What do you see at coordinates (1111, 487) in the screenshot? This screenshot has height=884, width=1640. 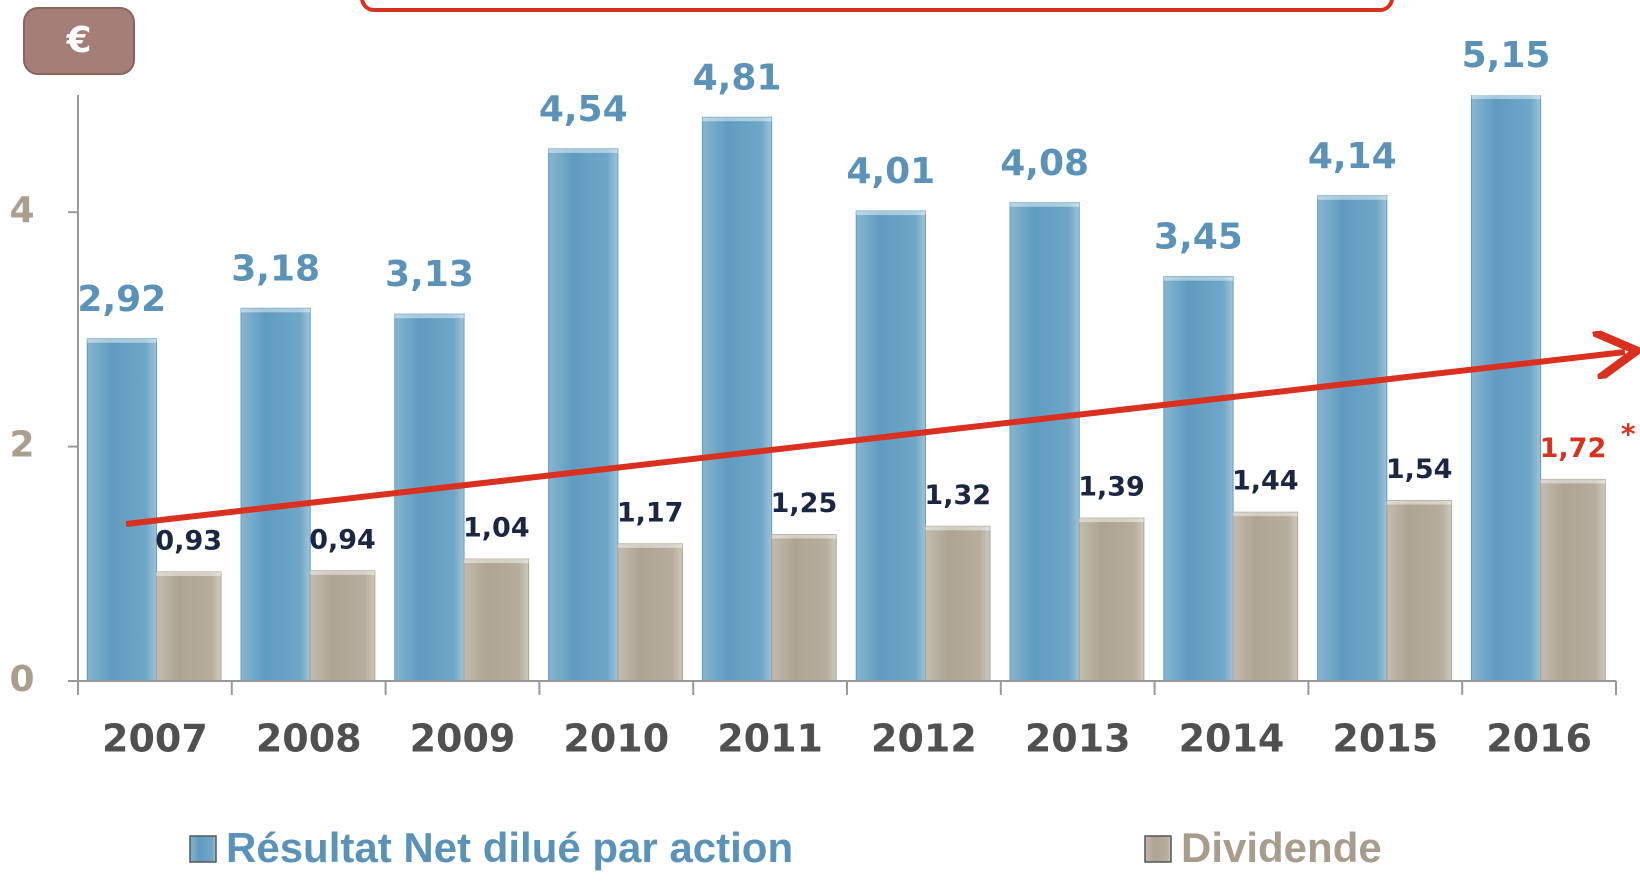 I see `value-label: 1,39` at bounding box center [1111, 487].